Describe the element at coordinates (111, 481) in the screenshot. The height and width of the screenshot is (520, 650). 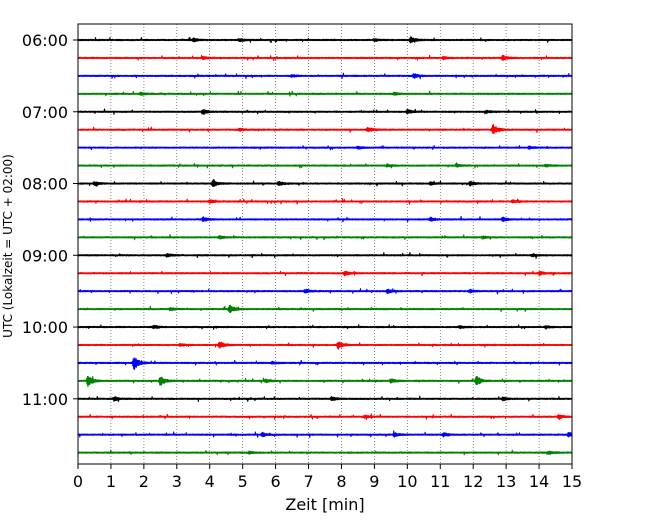
I see `x-tick-label: 1` at that location.